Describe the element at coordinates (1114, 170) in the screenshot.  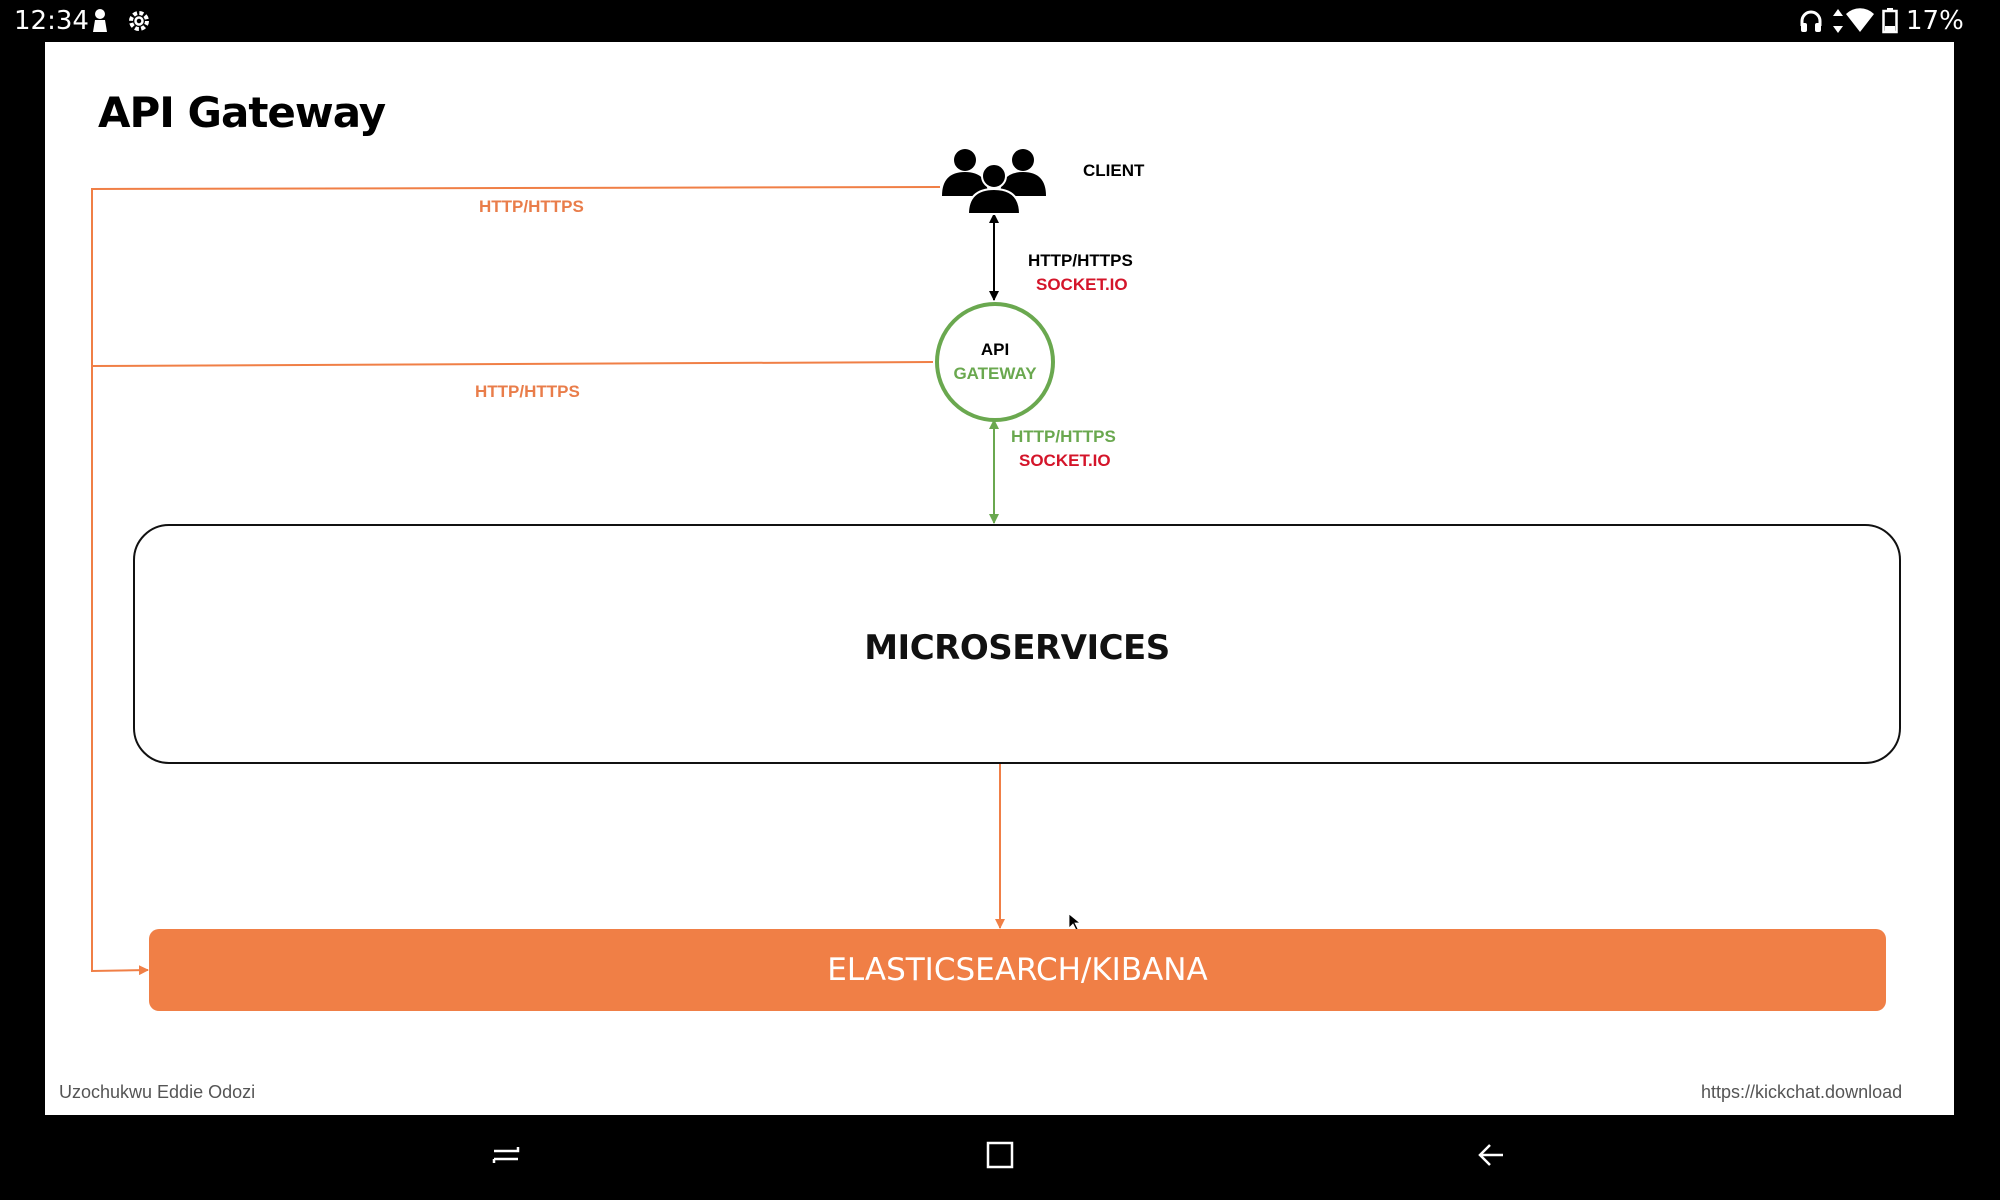
I see `client-label: CLIENT` at that location.